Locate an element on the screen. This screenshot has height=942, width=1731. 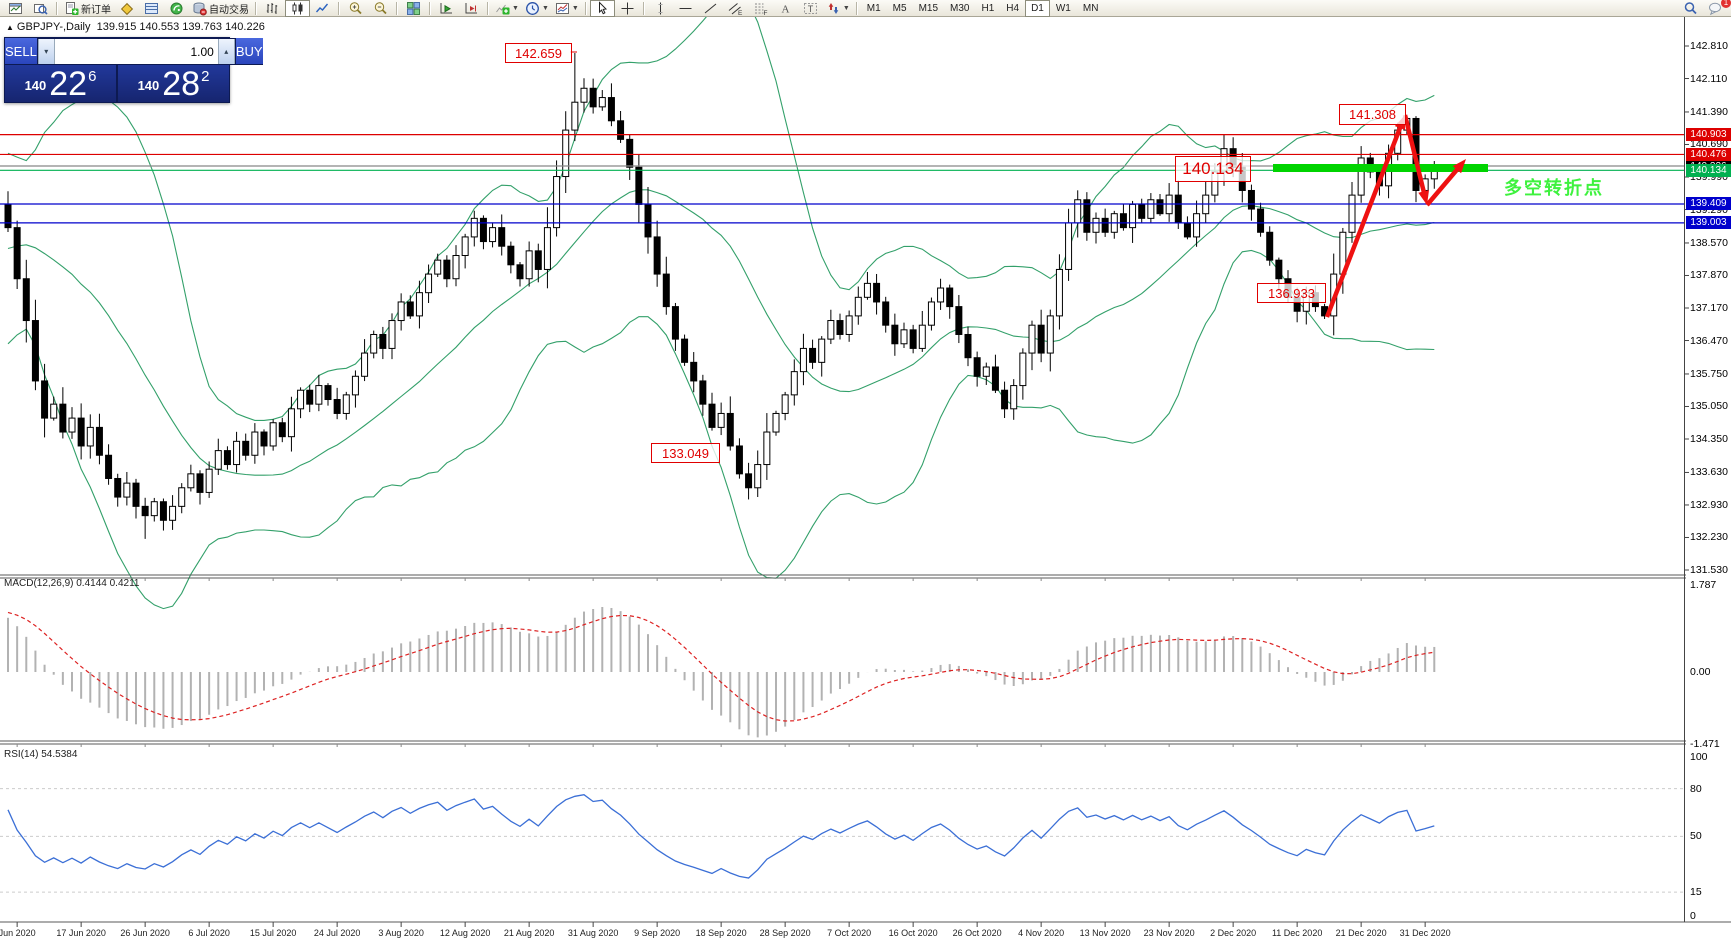
autotrading-button: 自动交易 is located at coordinates (220, 8).